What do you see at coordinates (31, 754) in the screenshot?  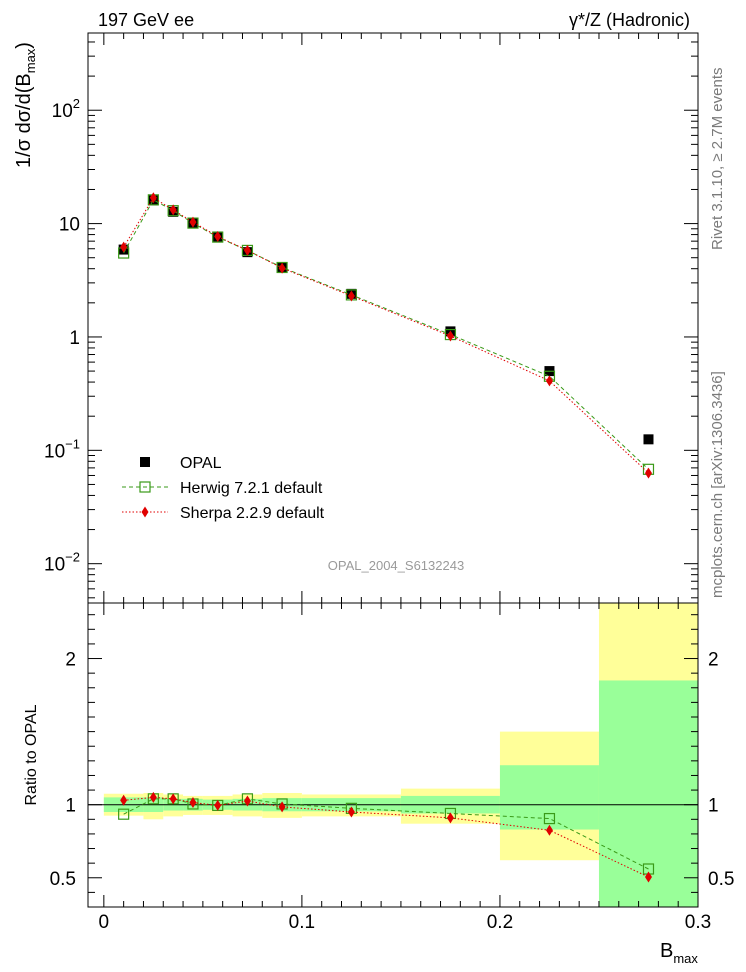 I see `ratio-y-axis-label: Ratio to OPAL` at bounding box center [31, 754].